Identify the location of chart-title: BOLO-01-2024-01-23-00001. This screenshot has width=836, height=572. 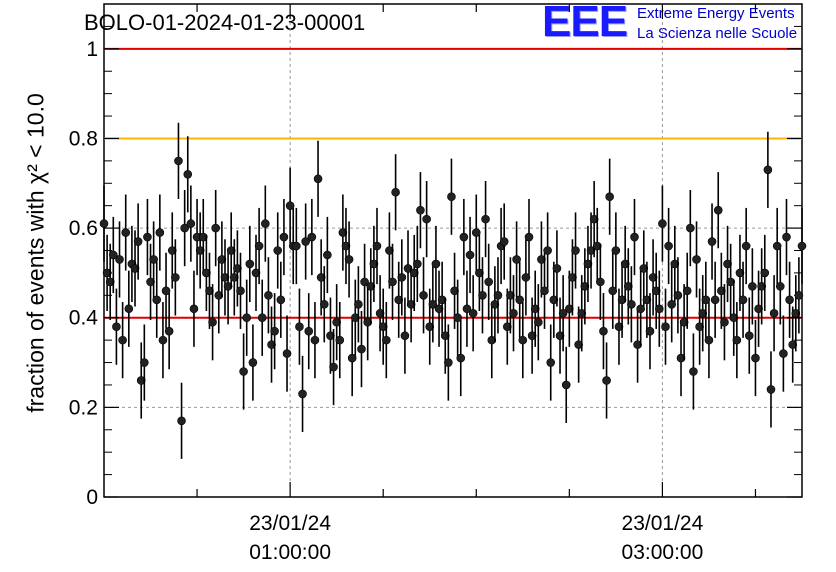
(225, 22).